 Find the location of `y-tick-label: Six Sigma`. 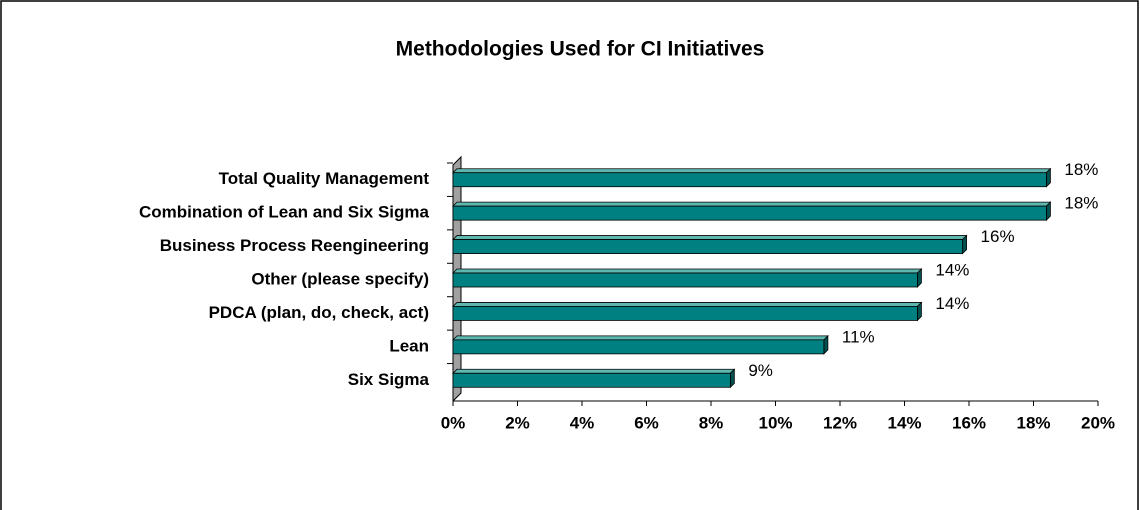

y-tick-label: Six Sigma is located at coordinates (389, 379).